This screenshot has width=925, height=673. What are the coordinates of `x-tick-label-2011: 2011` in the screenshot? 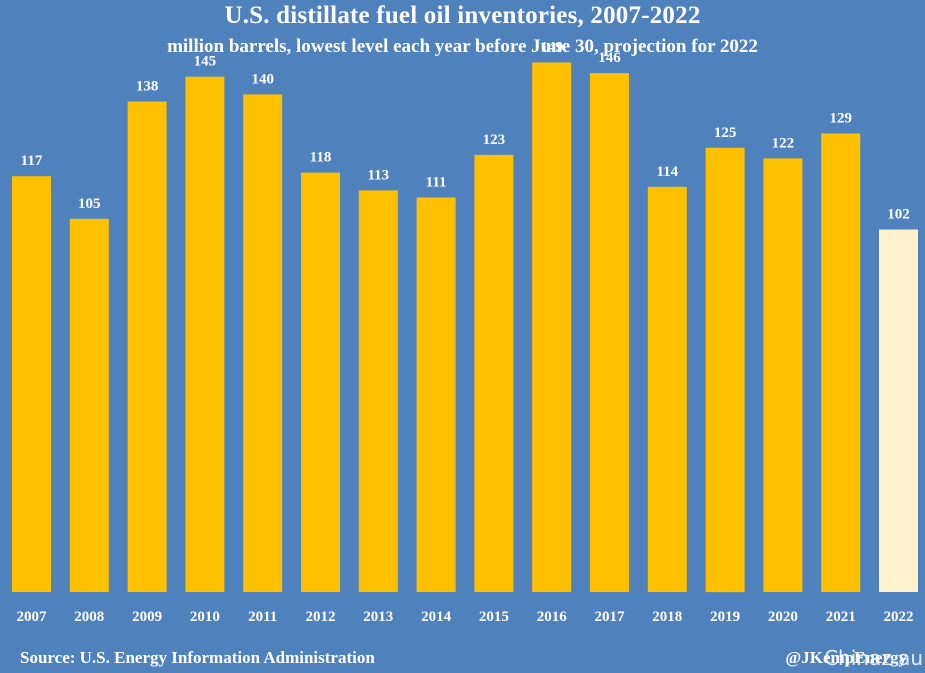 It's located at (262, 617).